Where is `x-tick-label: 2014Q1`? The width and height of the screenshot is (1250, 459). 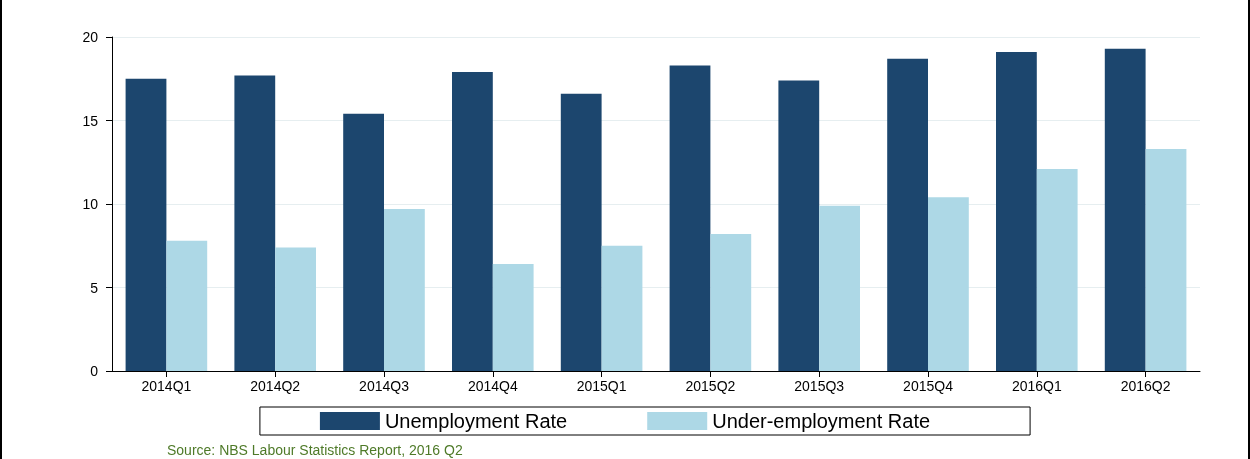 x-tick-label: 2014Q1 is located at coordinates (166, 386).